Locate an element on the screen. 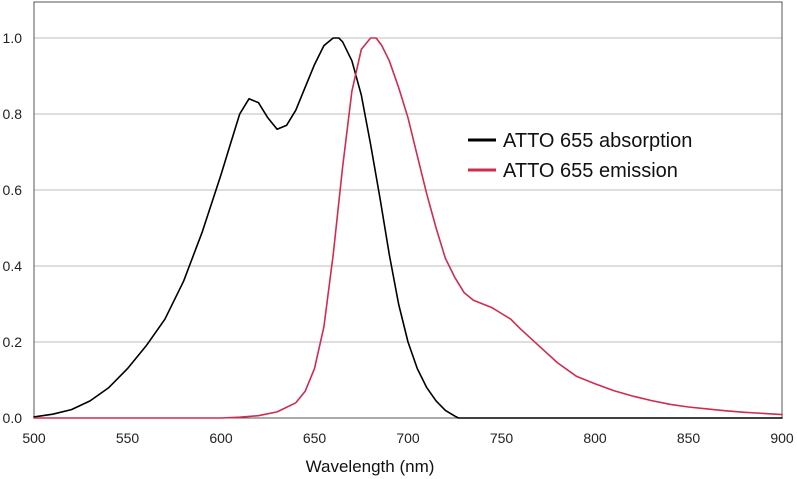  x-axis: 500 550 600 650 700 750 800 850 900 is located at coordinates (408, 438).